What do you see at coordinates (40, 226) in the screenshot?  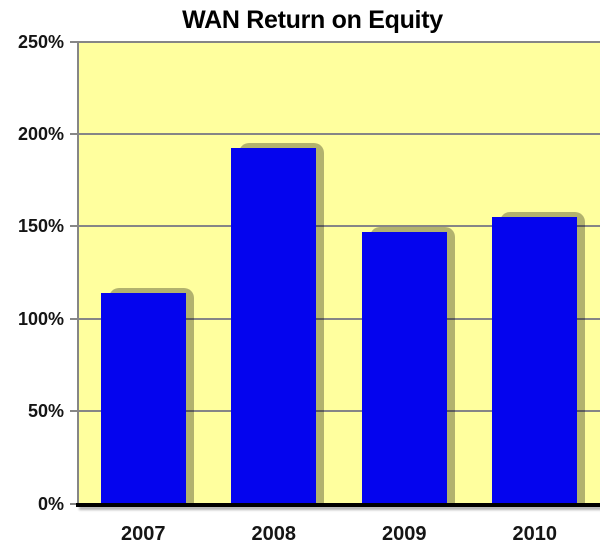 I see `y-axis-tick-label: 150%` at bounding box center [40, 226].